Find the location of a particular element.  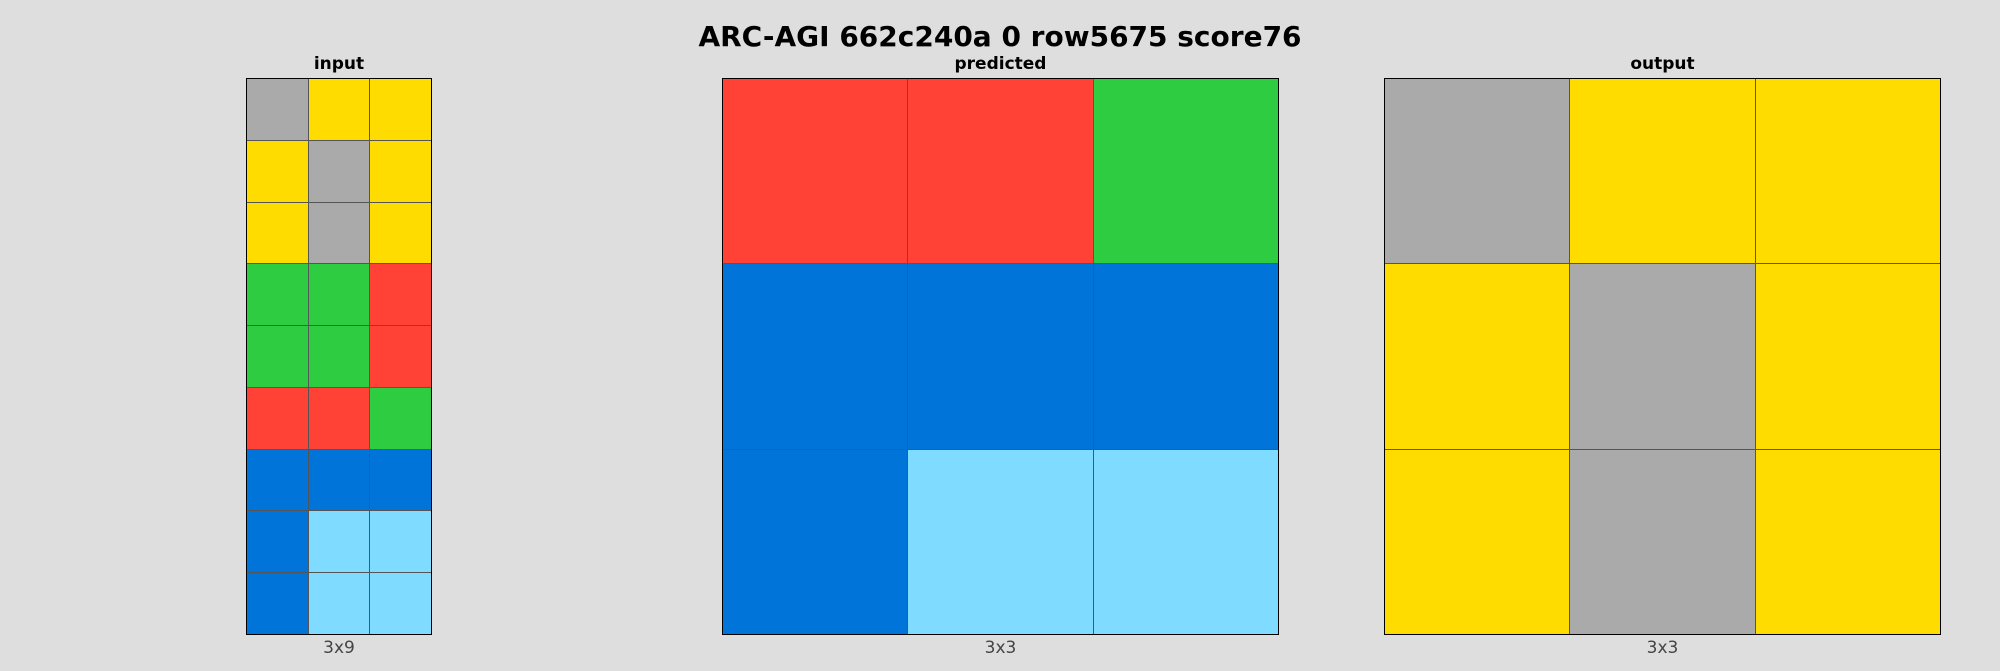

input-cell-r0-c1 is located at coordinates (339, 109).